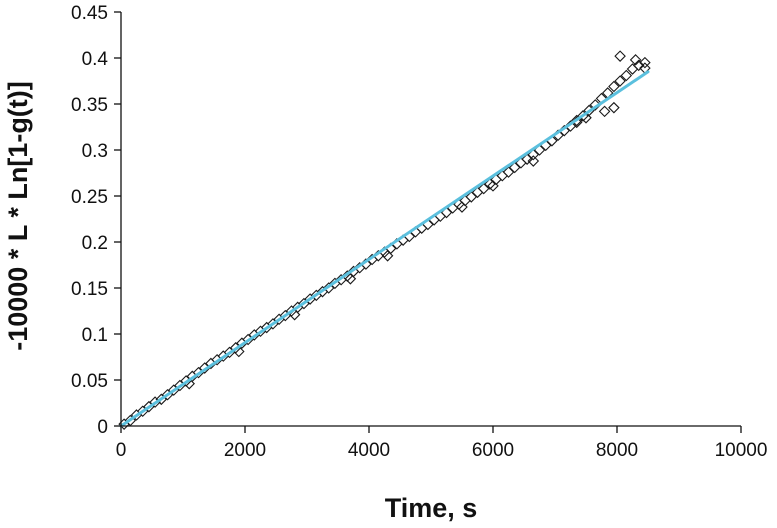 The height and width of the screenshot is (528, 777). I want to click on y-tick-label: 0.4, so click(95, 59).